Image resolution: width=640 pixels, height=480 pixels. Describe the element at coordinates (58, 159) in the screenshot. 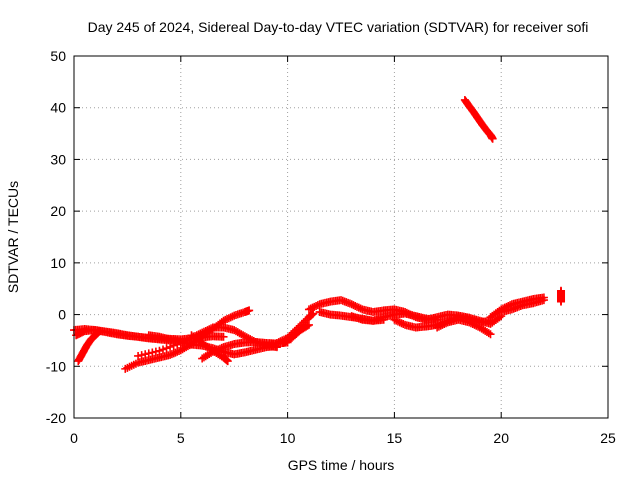

I see `y-tick-label: 30` at that location.